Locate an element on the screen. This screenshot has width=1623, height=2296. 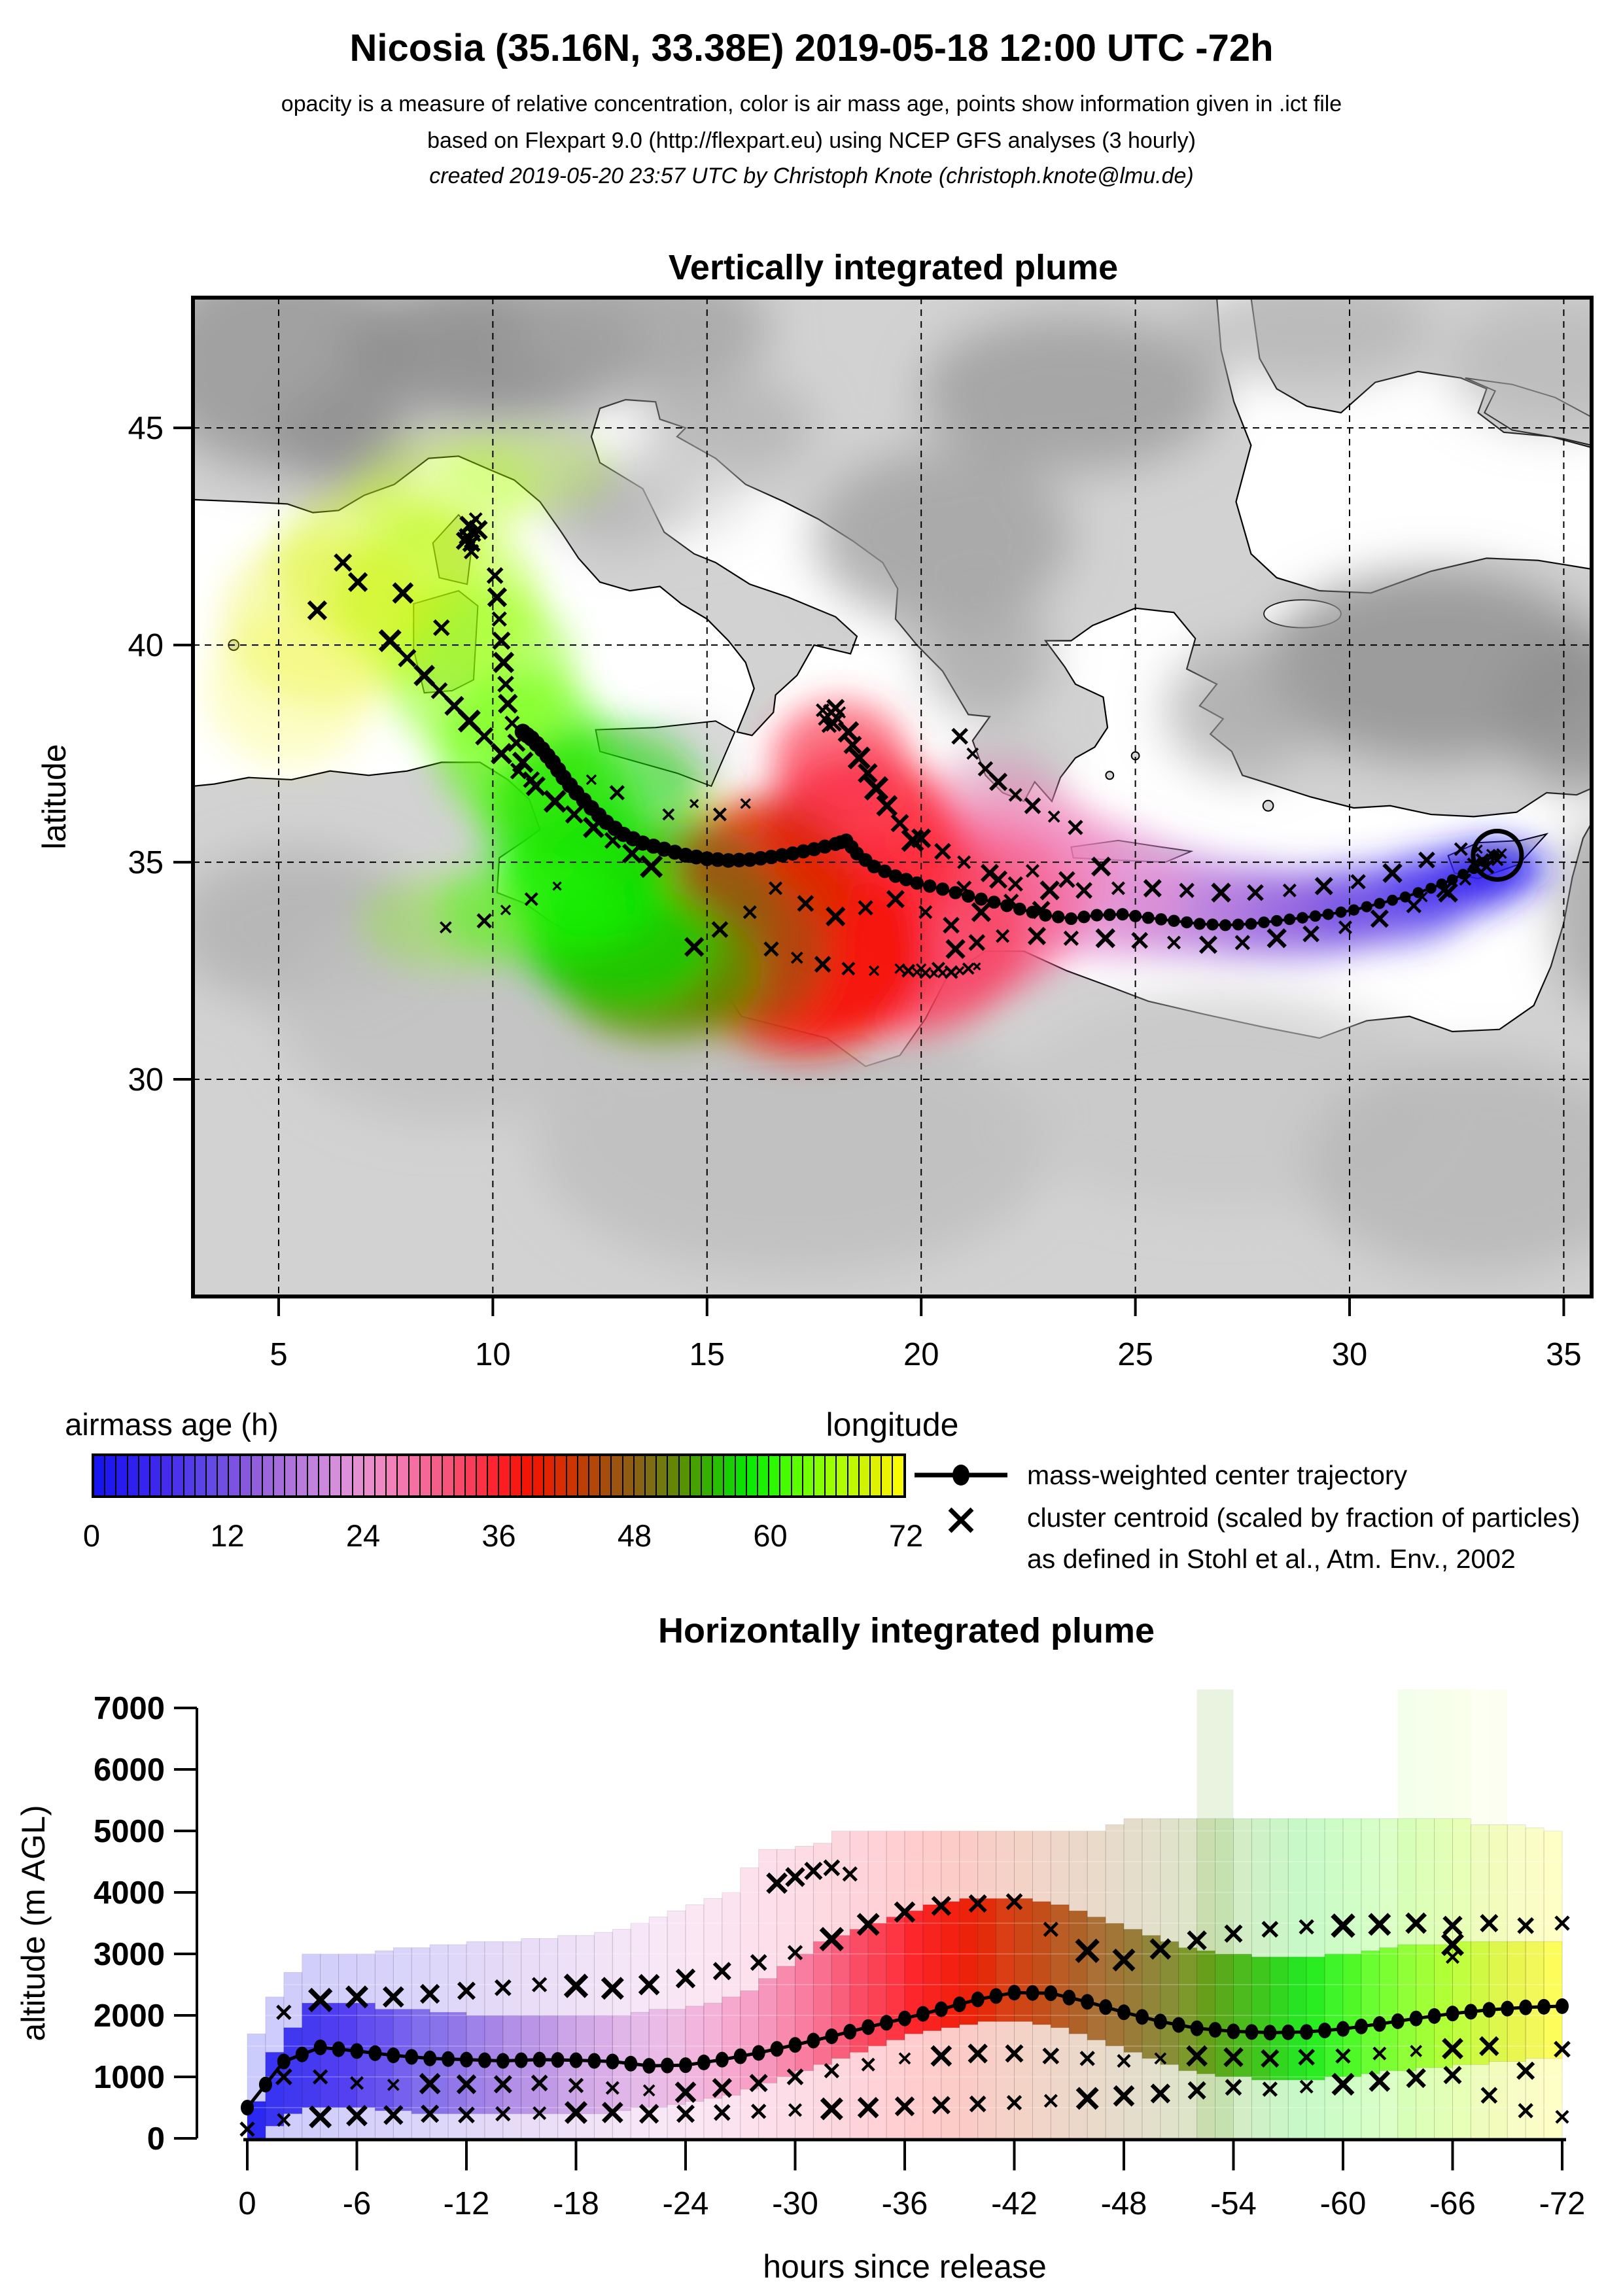
map-xtick-label-10: 10 is located at coordinates (493, 1354).